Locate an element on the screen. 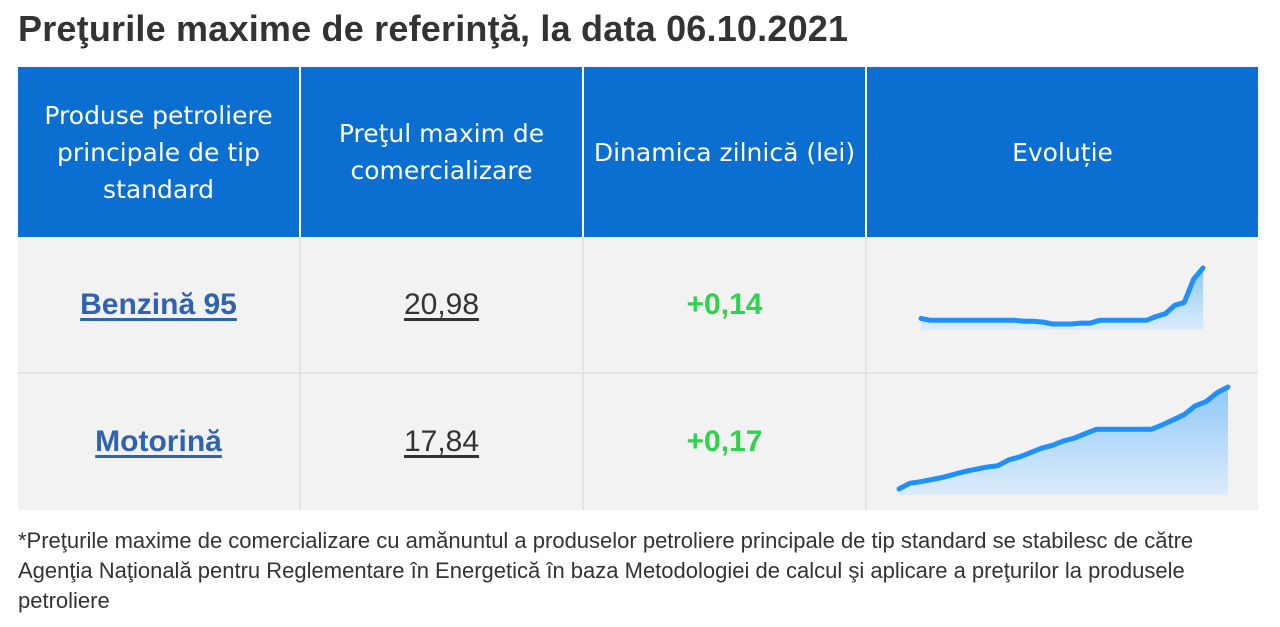  benzina-95-link: Benzină 95 is located at coordinates (158, 304).